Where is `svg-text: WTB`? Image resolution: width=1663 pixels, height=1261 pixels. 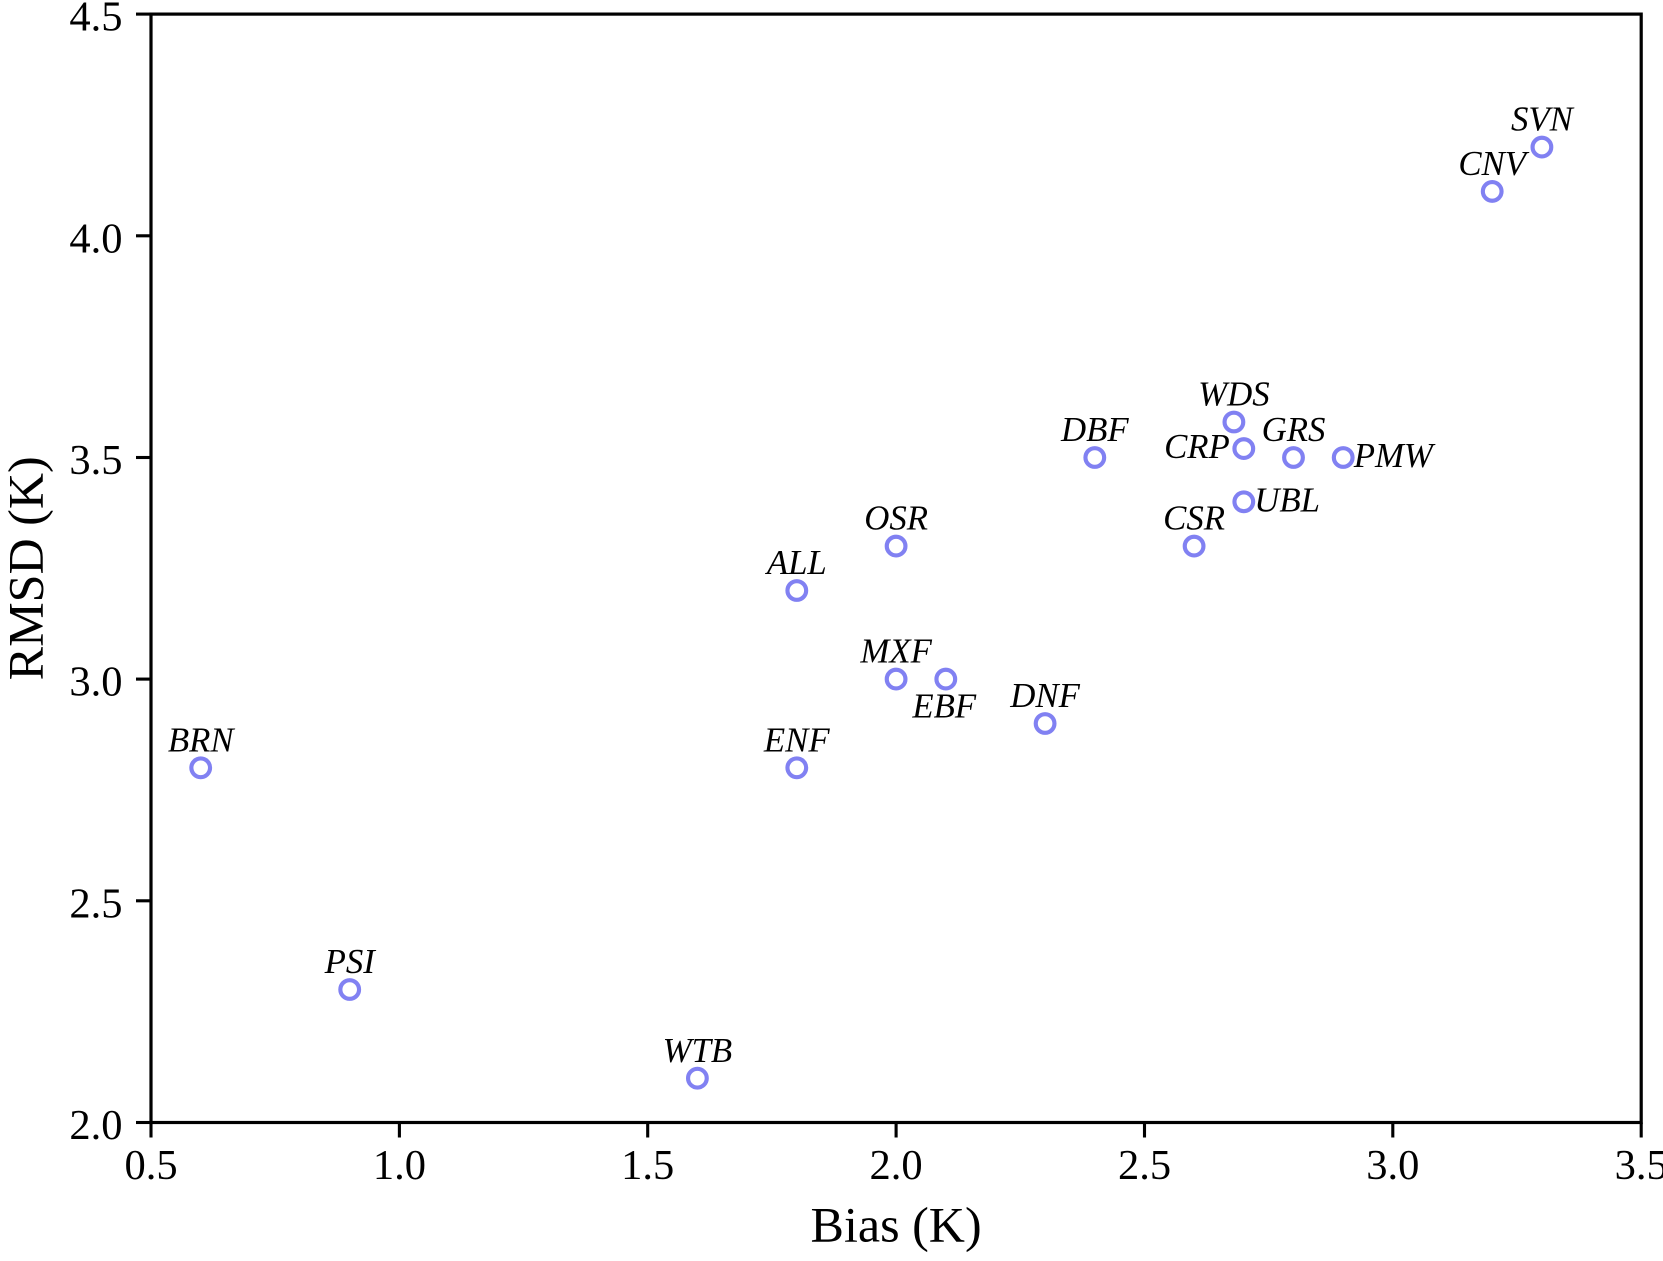 svg-text: WTB is located at coordinates (698, 1050).